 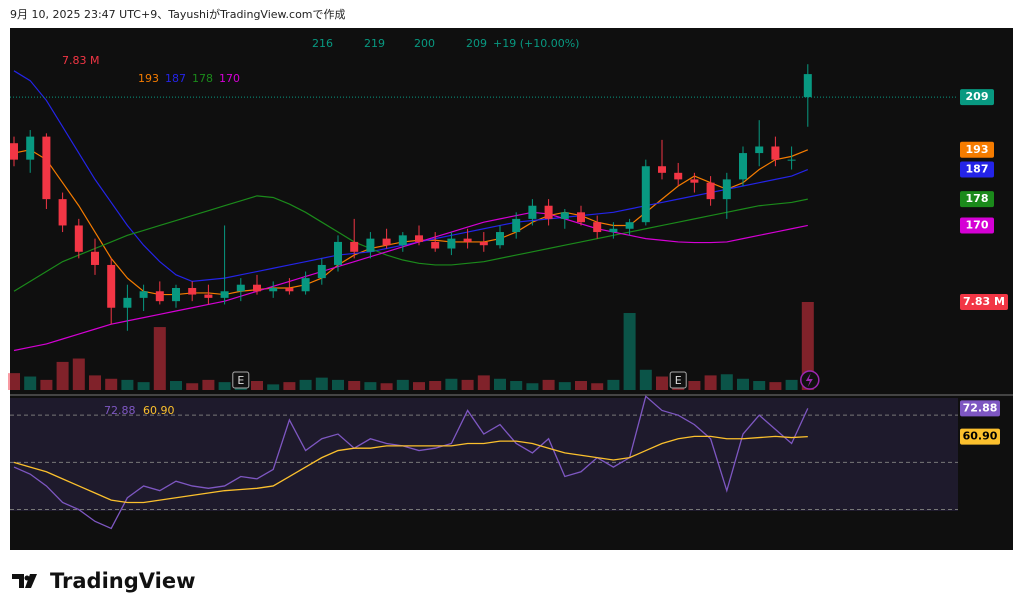 What do you see at coordinates (80, 60) in the screenshot?
I see `volume-legend: 7.83 M` at bounding box center [80, 60].